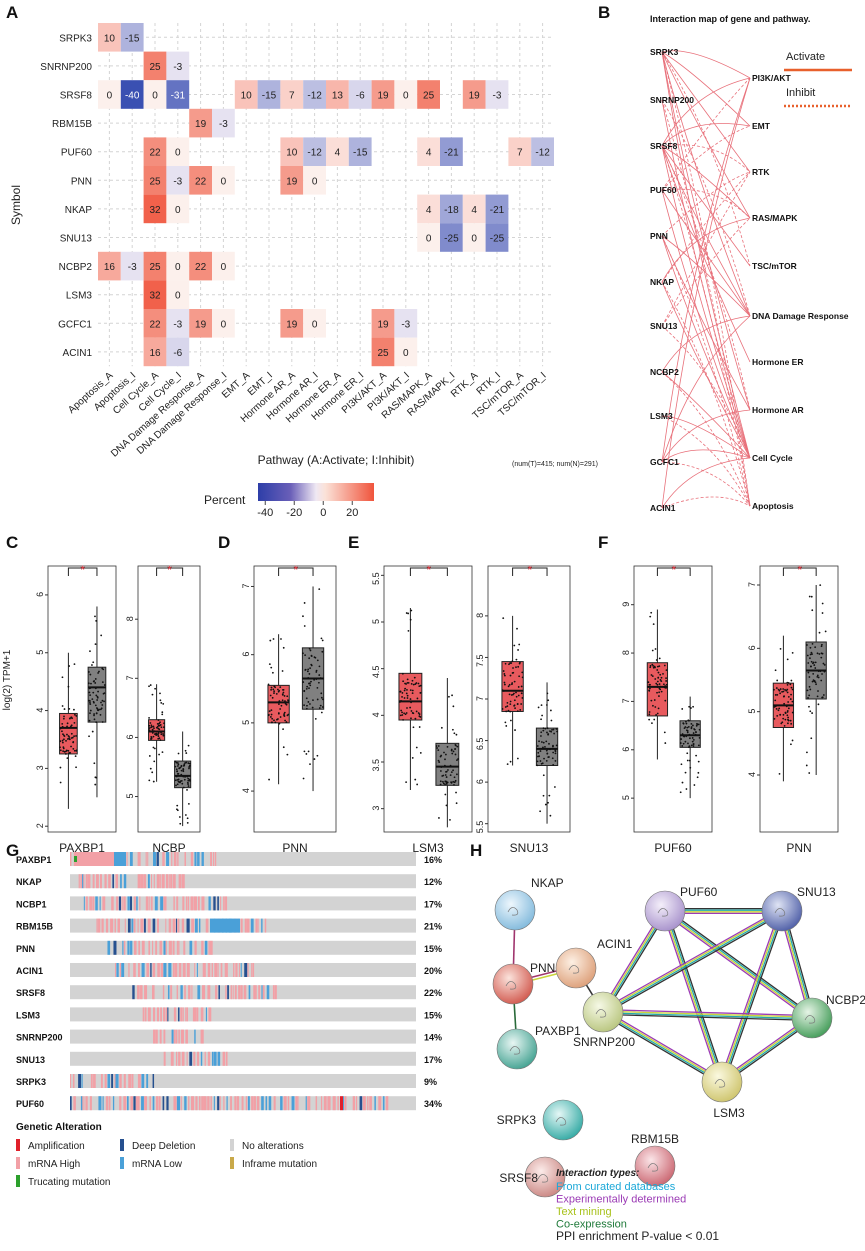  What do you see at coordinates (232, 1145) in the screenshot?
I see `onco-legend-swatch` at bounding box center [232, 1145].